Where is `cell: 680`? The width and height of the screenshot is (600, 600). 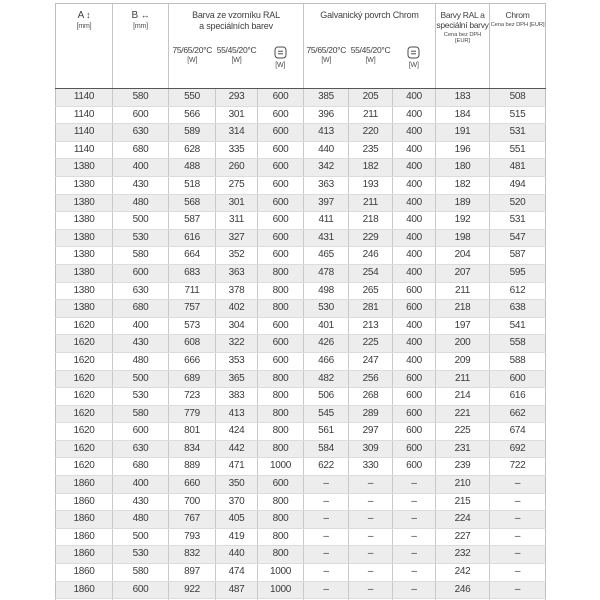
cell: 680 is located at coordinates (140, 150).